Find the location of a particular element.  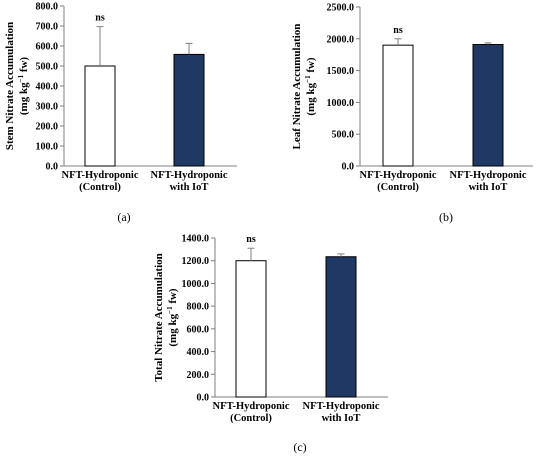

y-tick-label: 1500.0 is located at coordinates (341, 71).